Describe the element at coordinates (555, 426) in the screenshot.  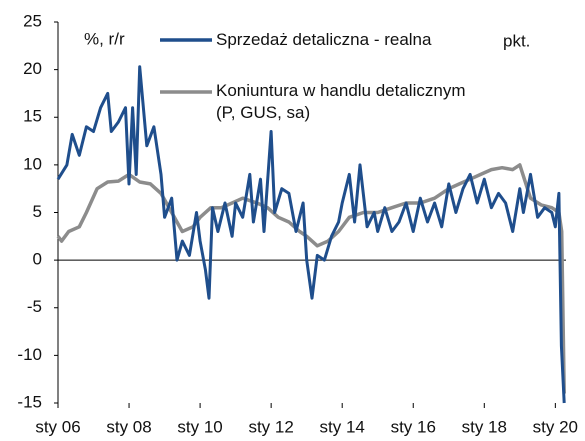
I see `x-tick-label: sty 20` at that location.